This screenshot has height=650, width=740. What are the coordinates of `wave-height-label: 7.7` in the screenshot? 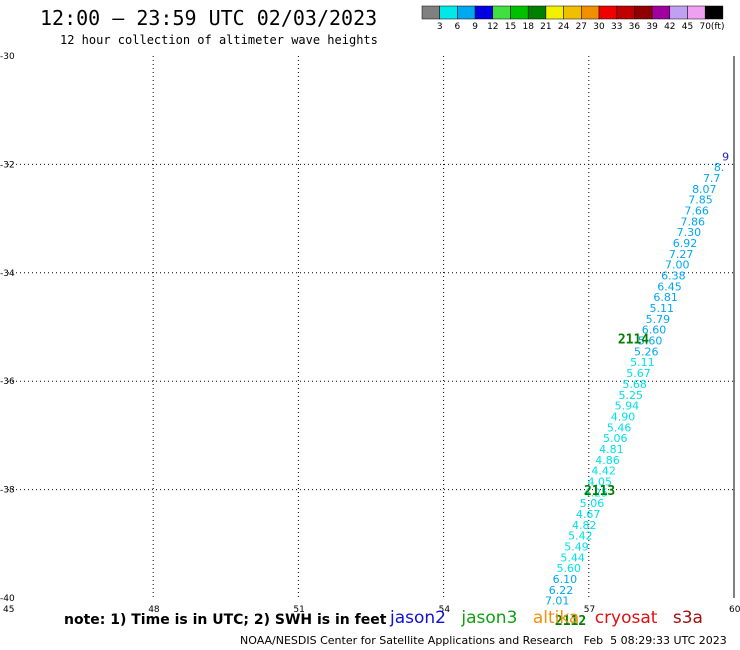 It's located at (712, 178).